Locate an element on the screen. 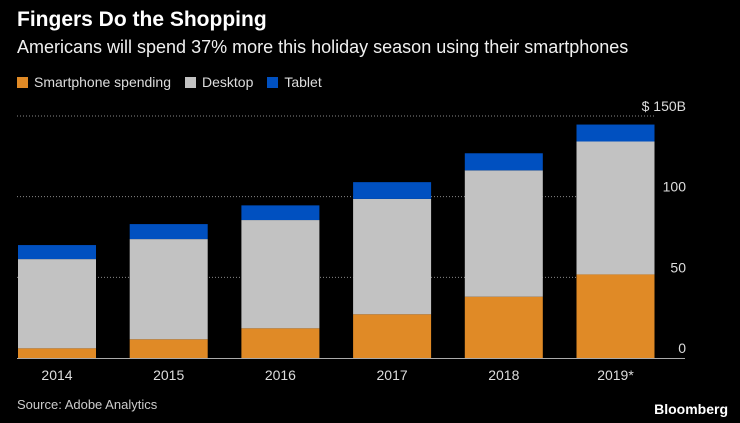  chart-title: Fingers Do the Shopping is located at coordinates (142, 19).